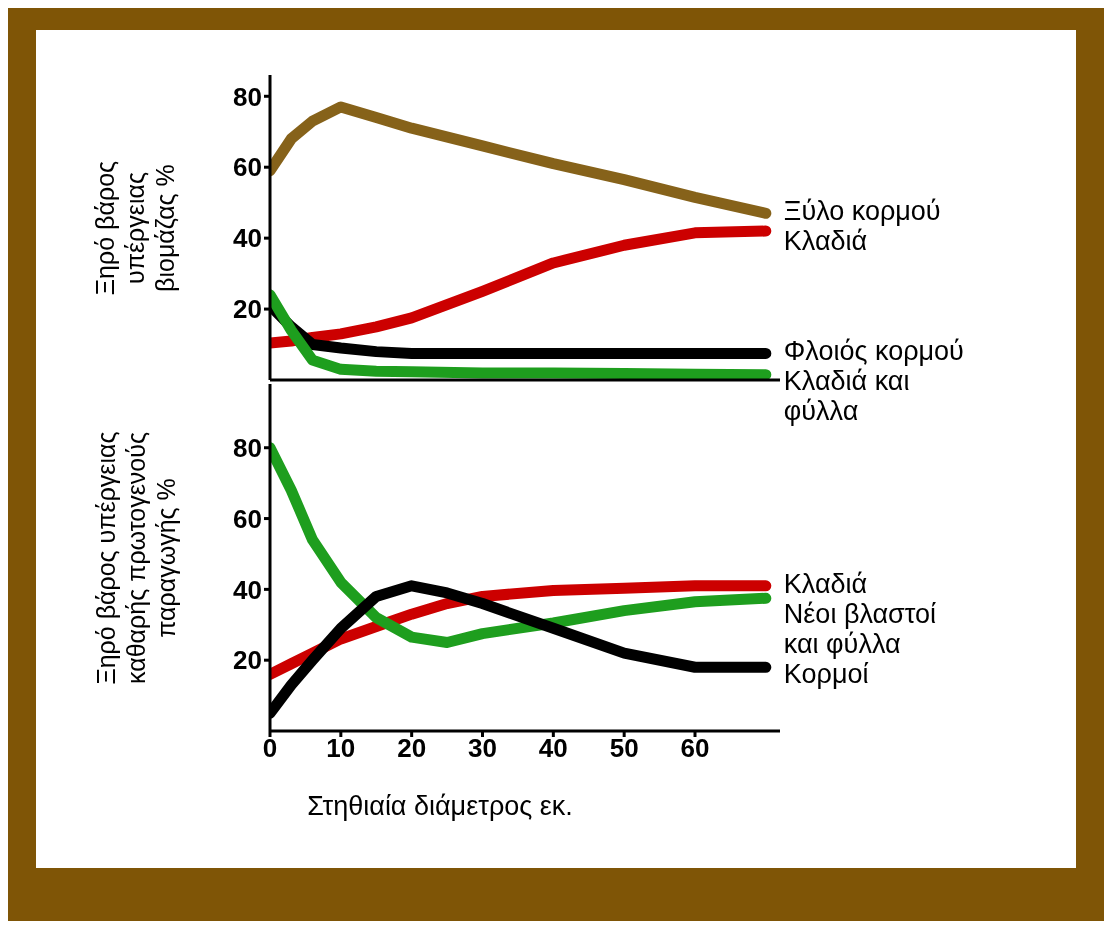 This screenshot has width=1112, height=929. What do you see at coordinates (846, 396) in the screenshot?
I see `series-label: Κλαδιά και φύλλα` at bounding box center [846, 396].